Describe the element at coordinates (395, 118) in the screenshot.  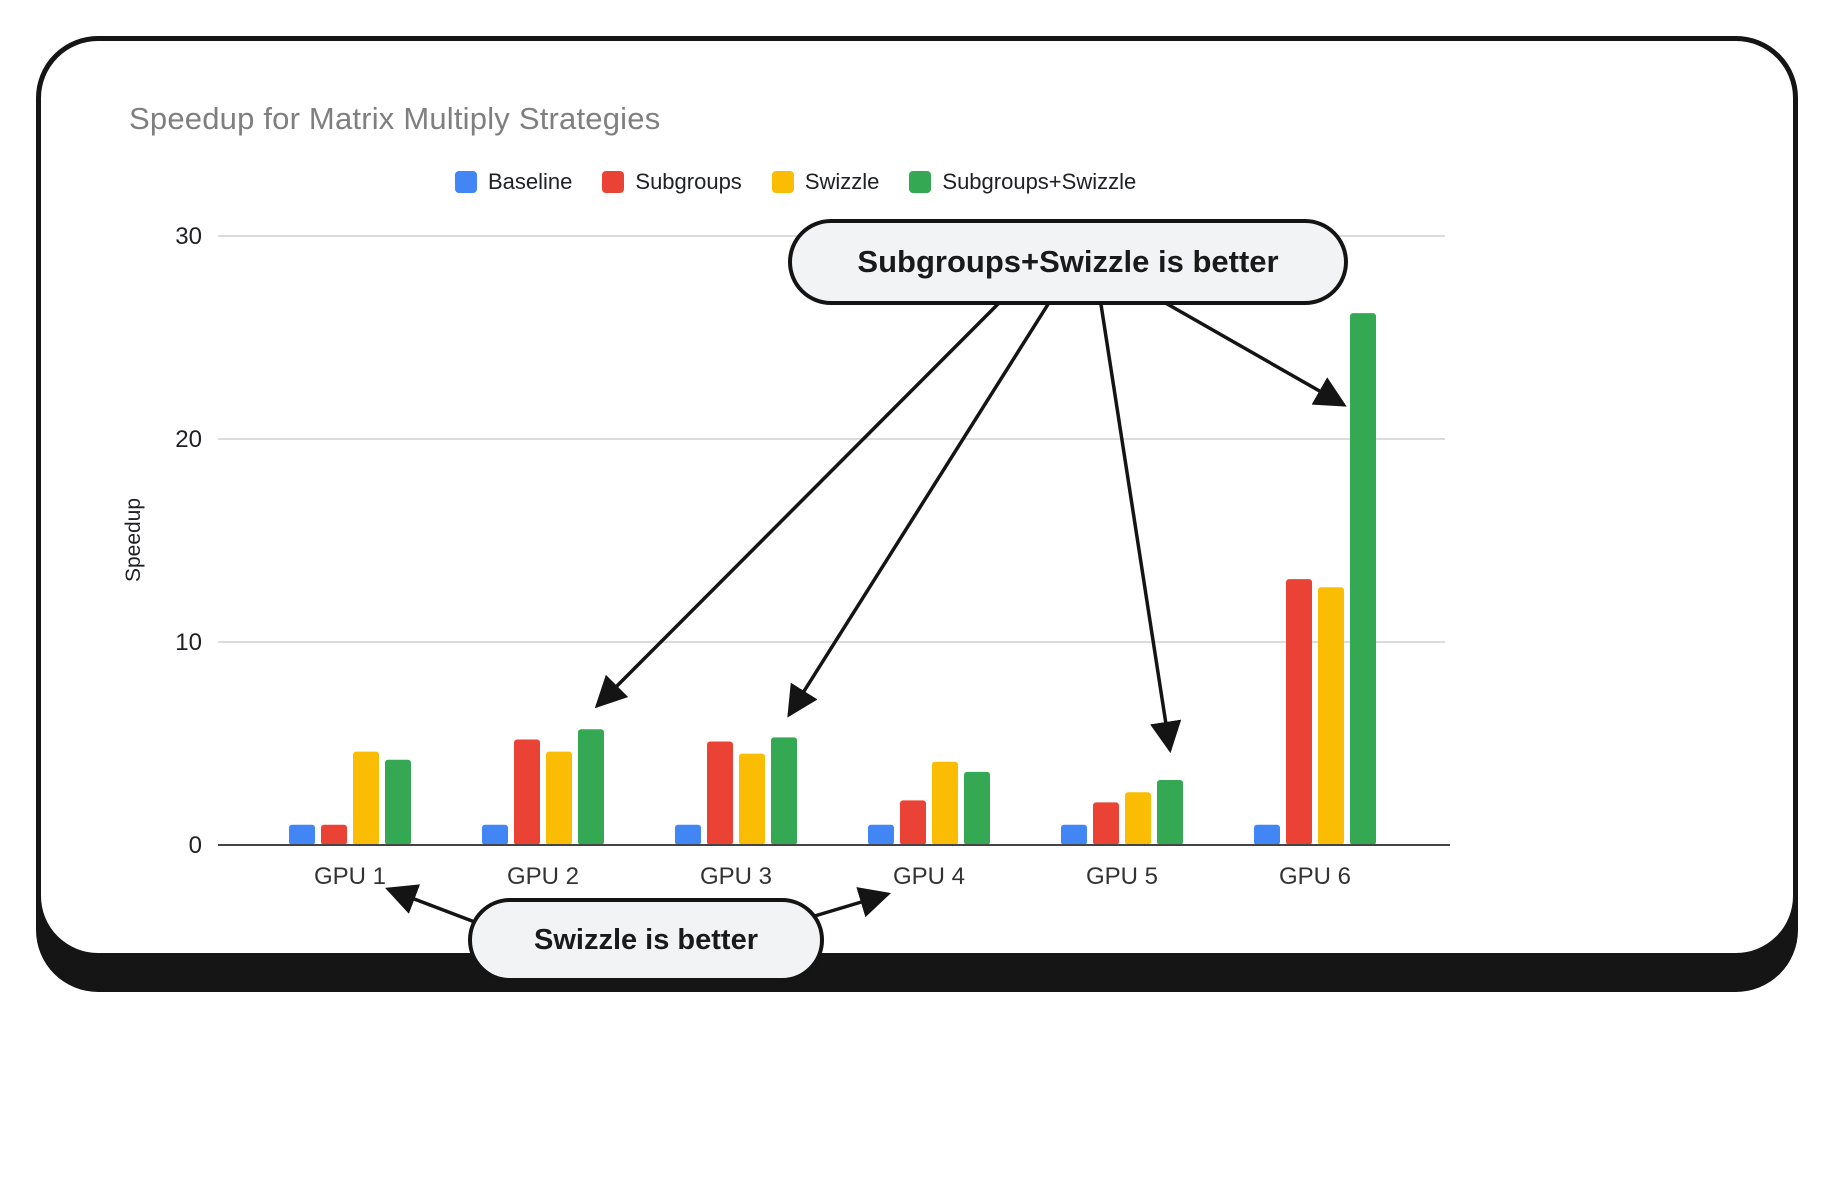
I see `chart-title: Speedup for Matrix Multiply Strategies` at that location.